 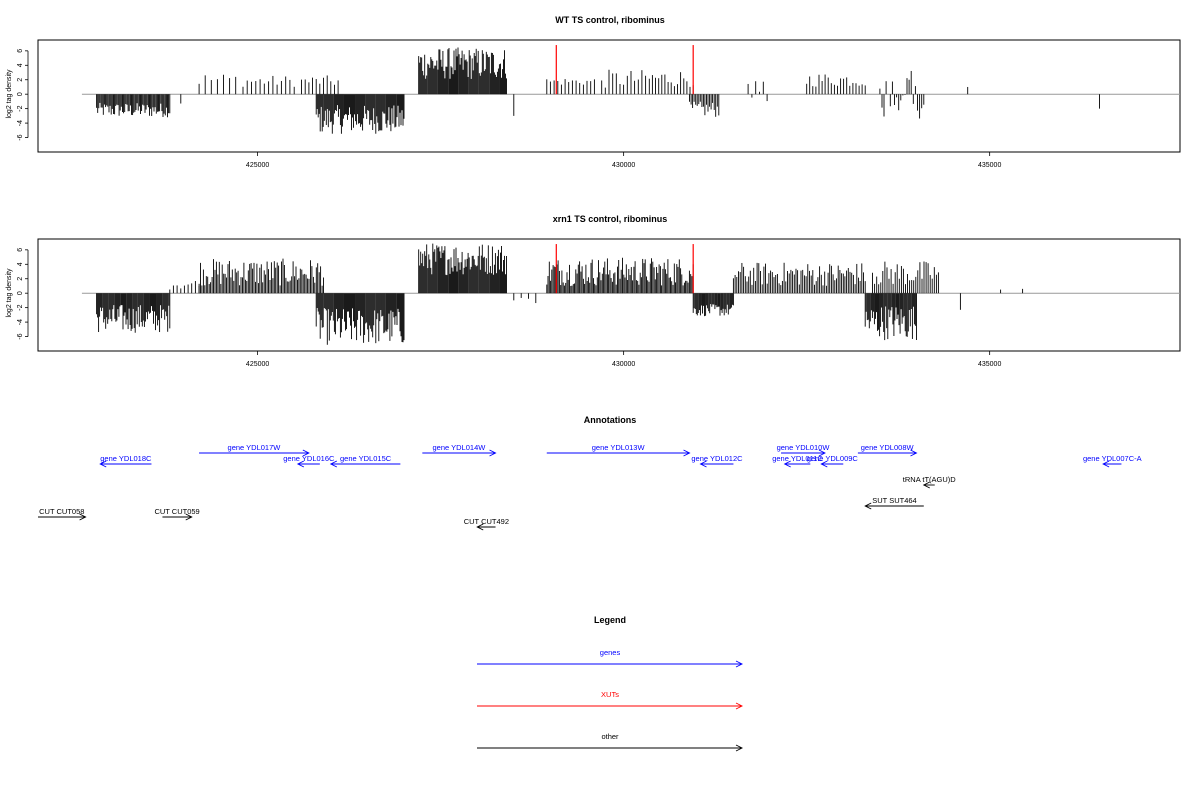 I want to click on xrn1-x-tick-label: 430000, so click(x=623, y=364).